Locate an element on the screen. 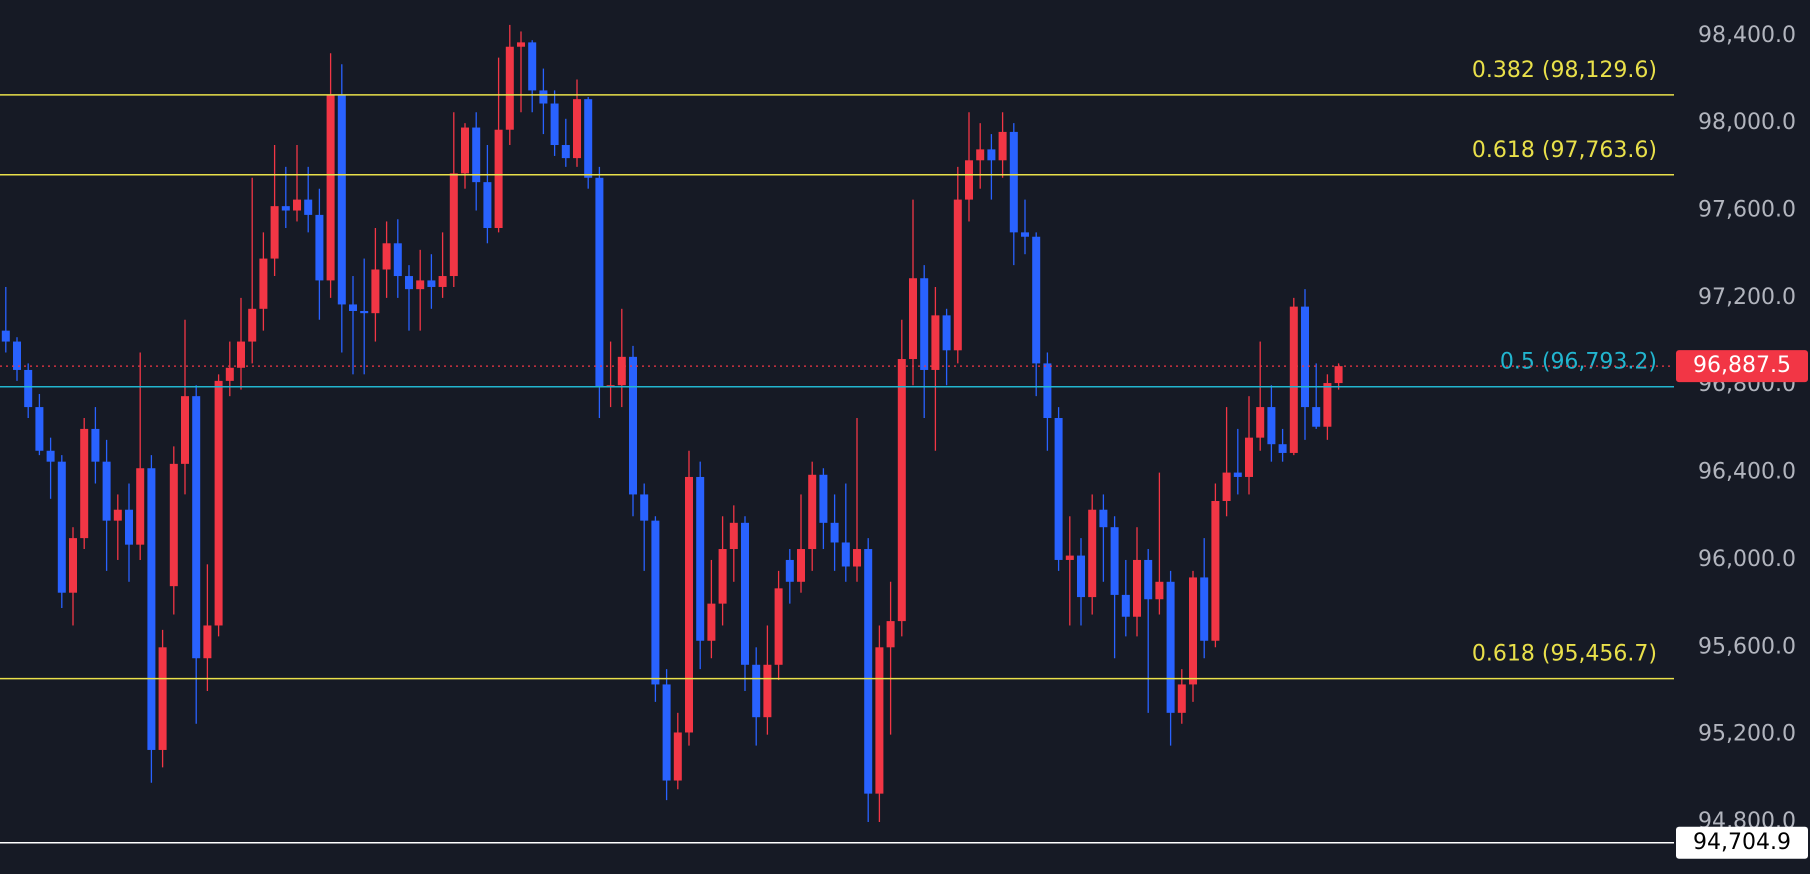 The height and width of the screenshot is (874, 1810). price-marker-label: 94,704.9 is located at coordinates (1742, 842).